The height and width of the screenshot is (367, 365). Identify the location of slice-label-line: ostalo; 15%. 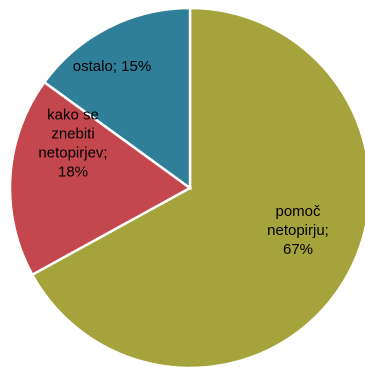
(112, 66).